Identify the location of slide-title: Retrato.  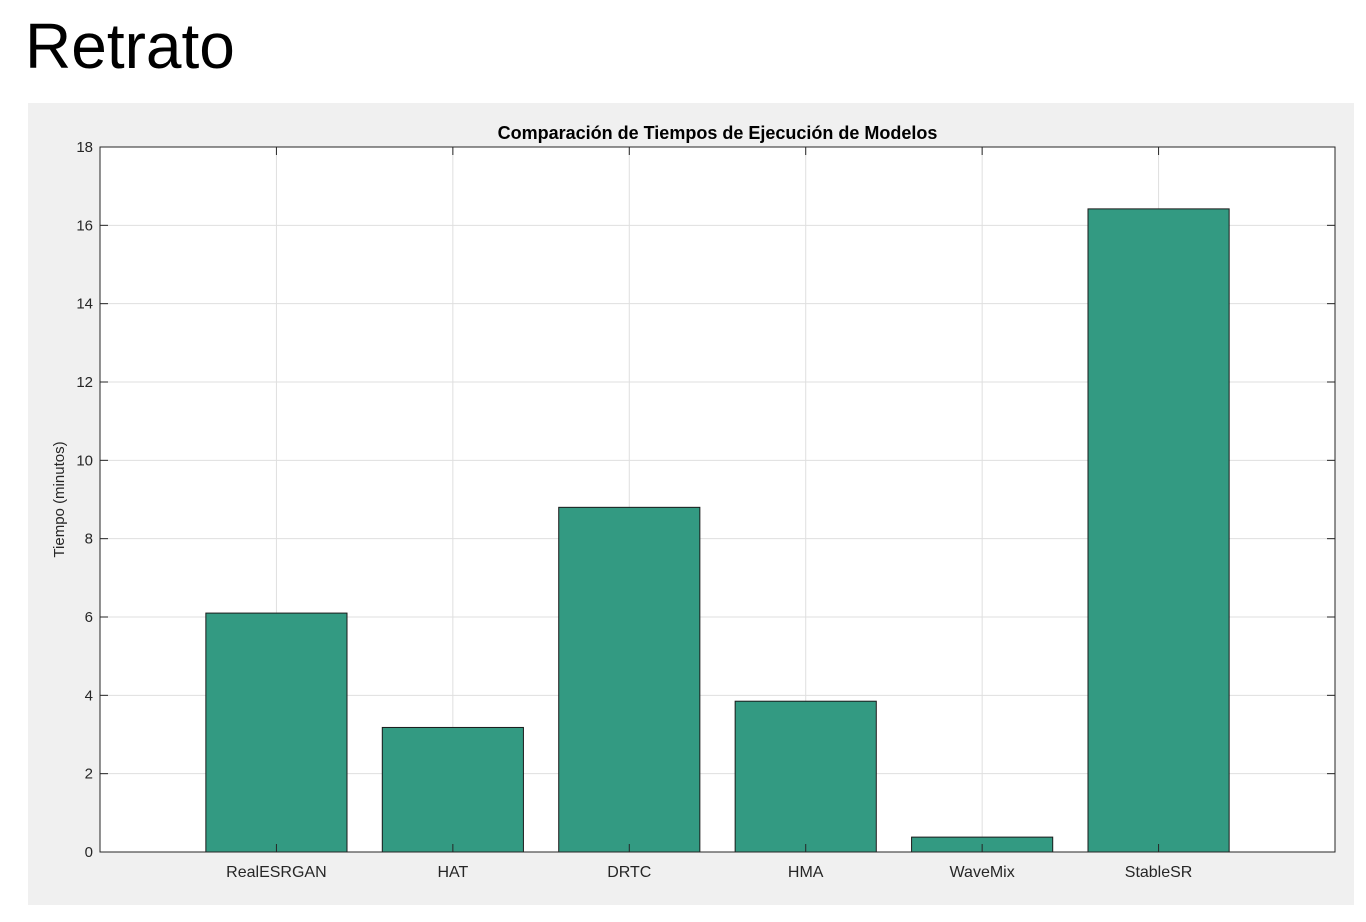
(130, 46).